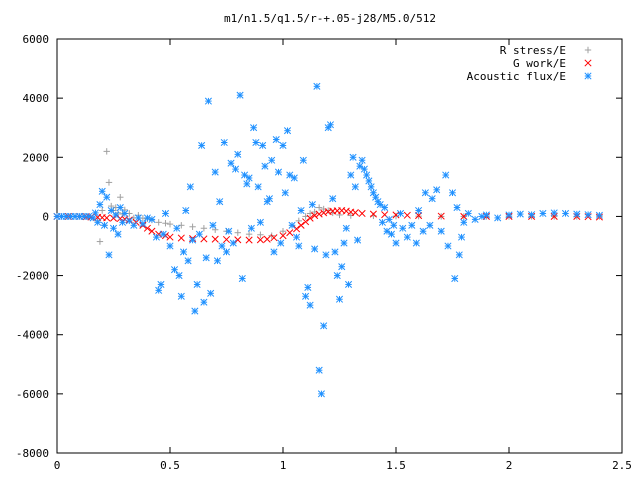 The image size is (640, 480). What do you see at coordinates (330, 18) in the screenshot?
I see `chart-title: m1/n1.5/q1.5/r-+.05-j28/M5.0/512` at bounding box center [330, 18].